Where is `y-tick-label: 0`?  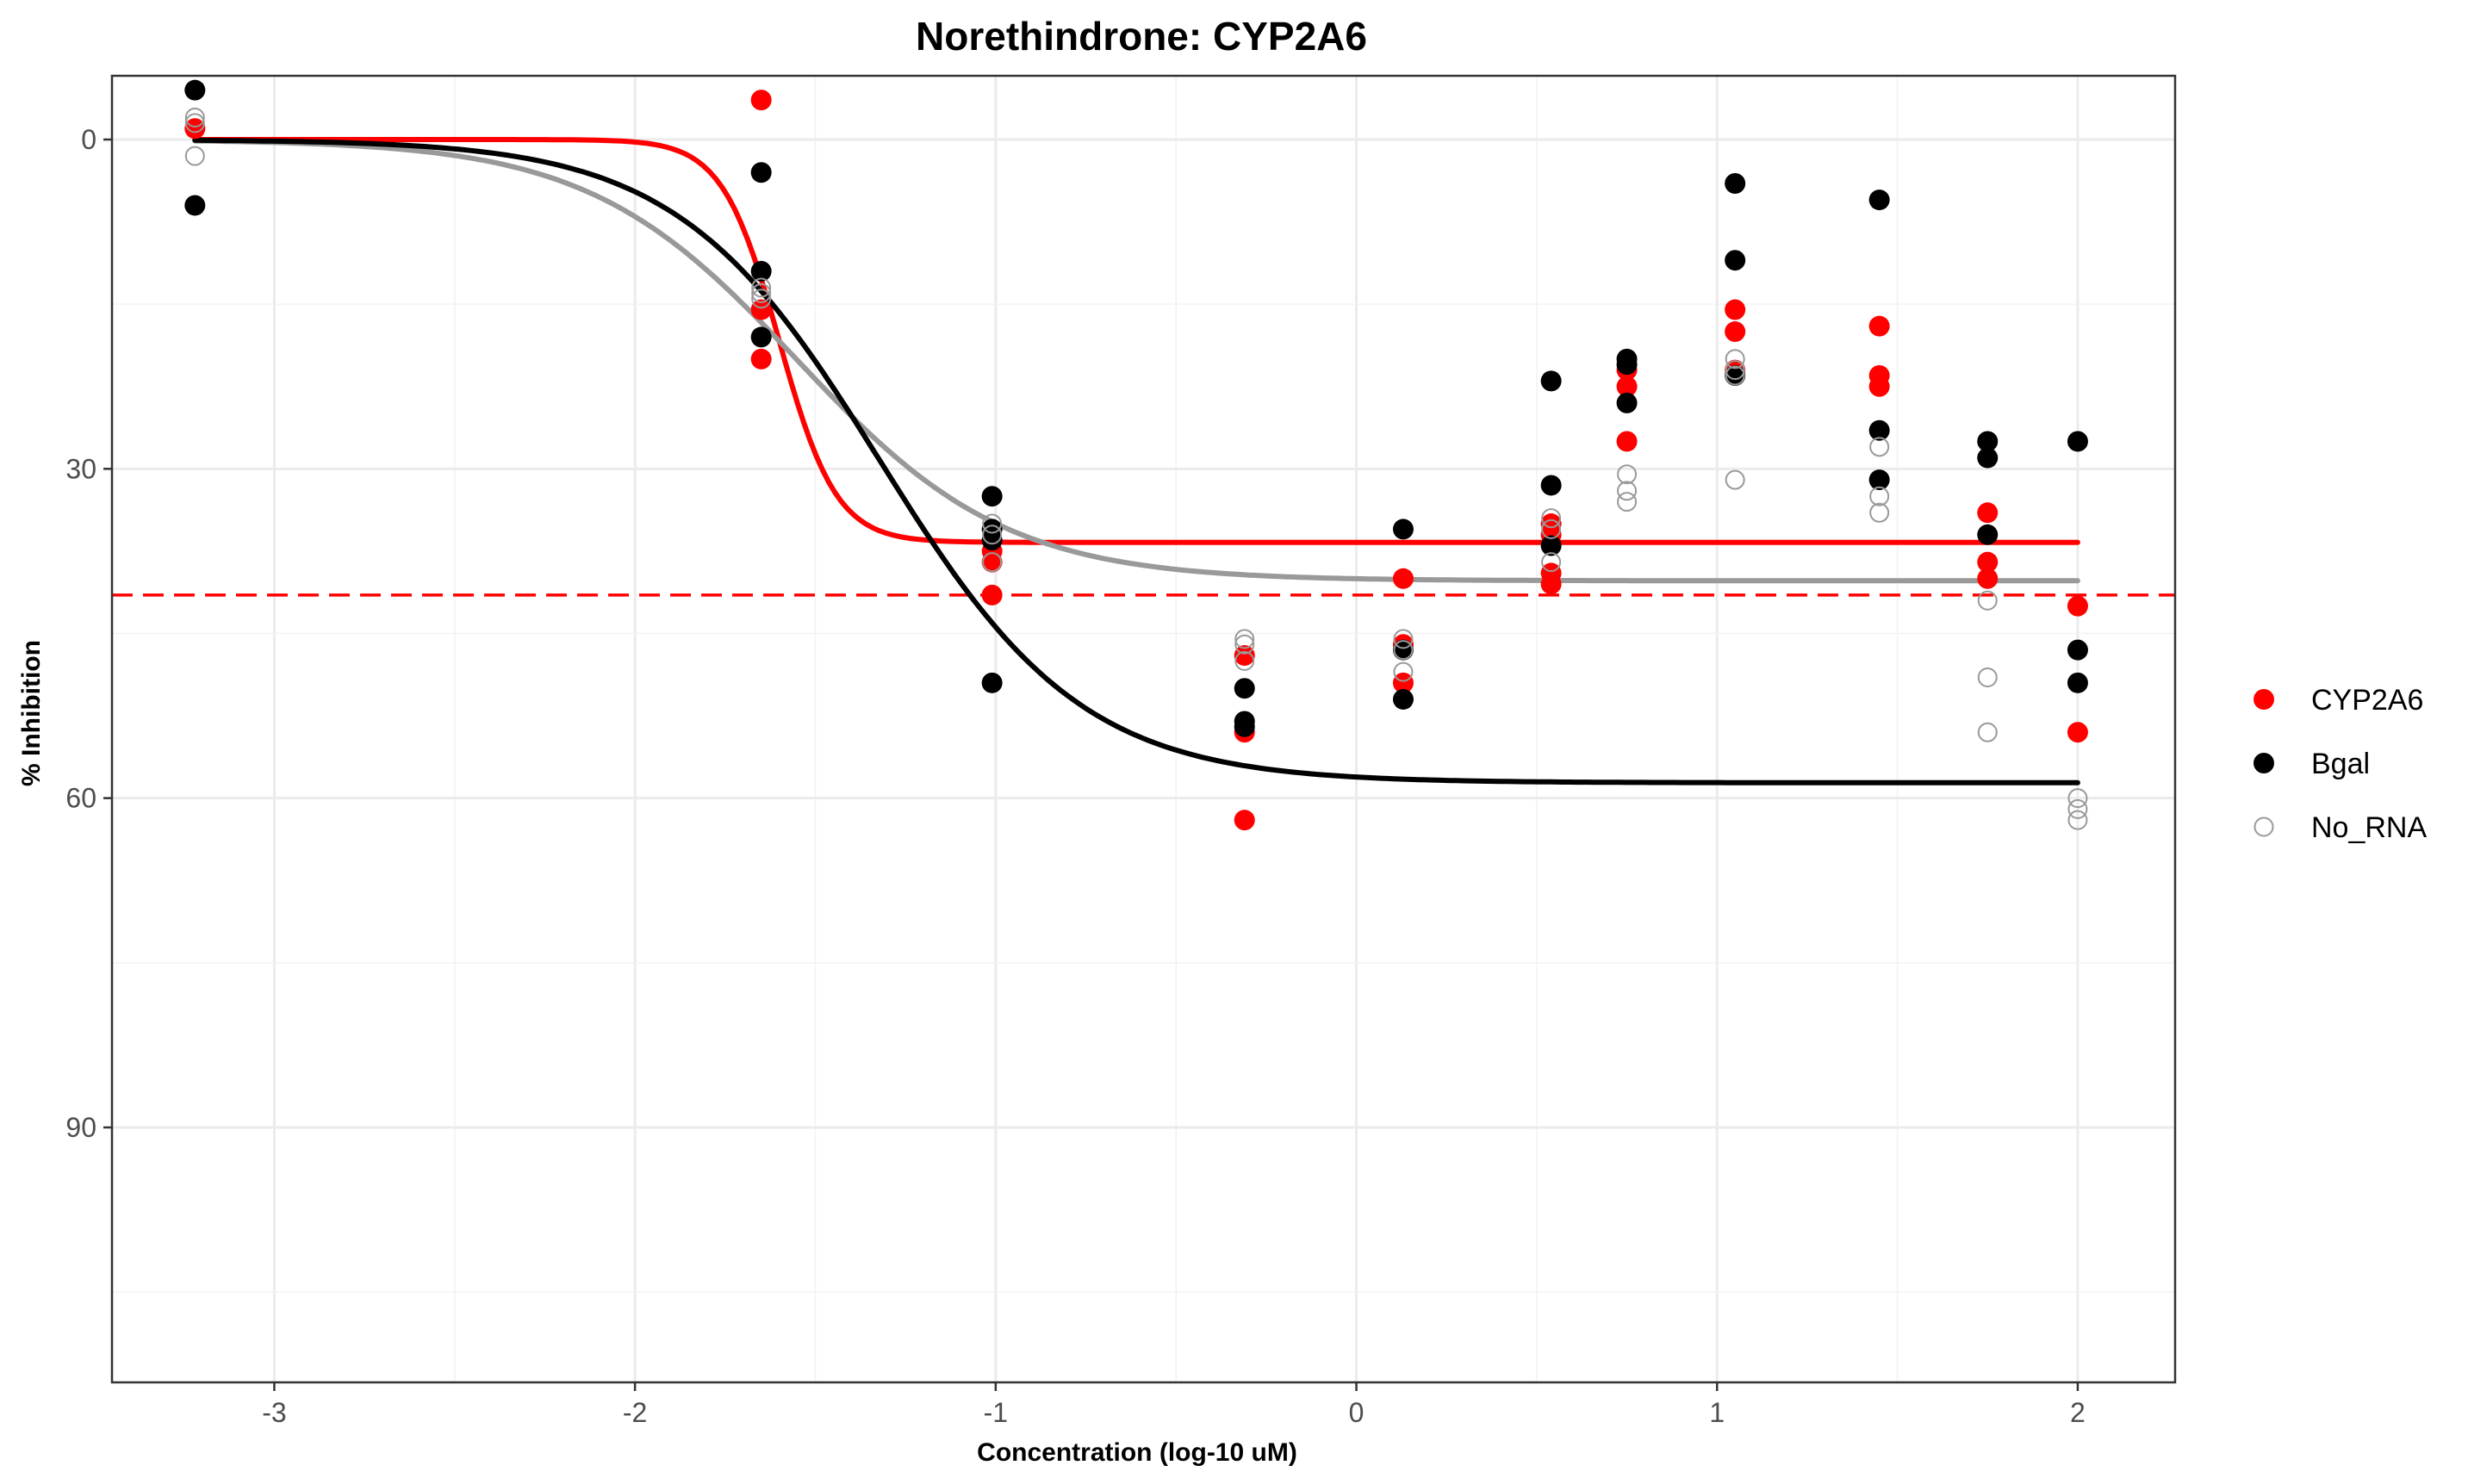
y-tick-label: 0 is located at coordinates (89, 139).